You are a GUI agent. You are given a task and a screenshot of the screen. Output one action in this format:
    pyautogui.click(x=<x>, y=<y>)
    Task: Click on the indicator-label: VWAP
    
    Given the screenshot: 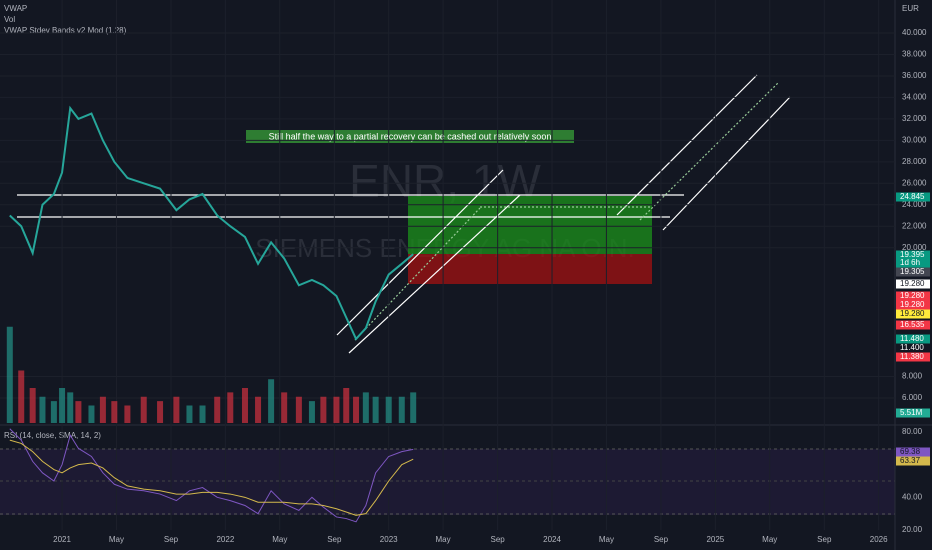 What is the action you would take?
    pyautogui.click(x=15, y=8)
    